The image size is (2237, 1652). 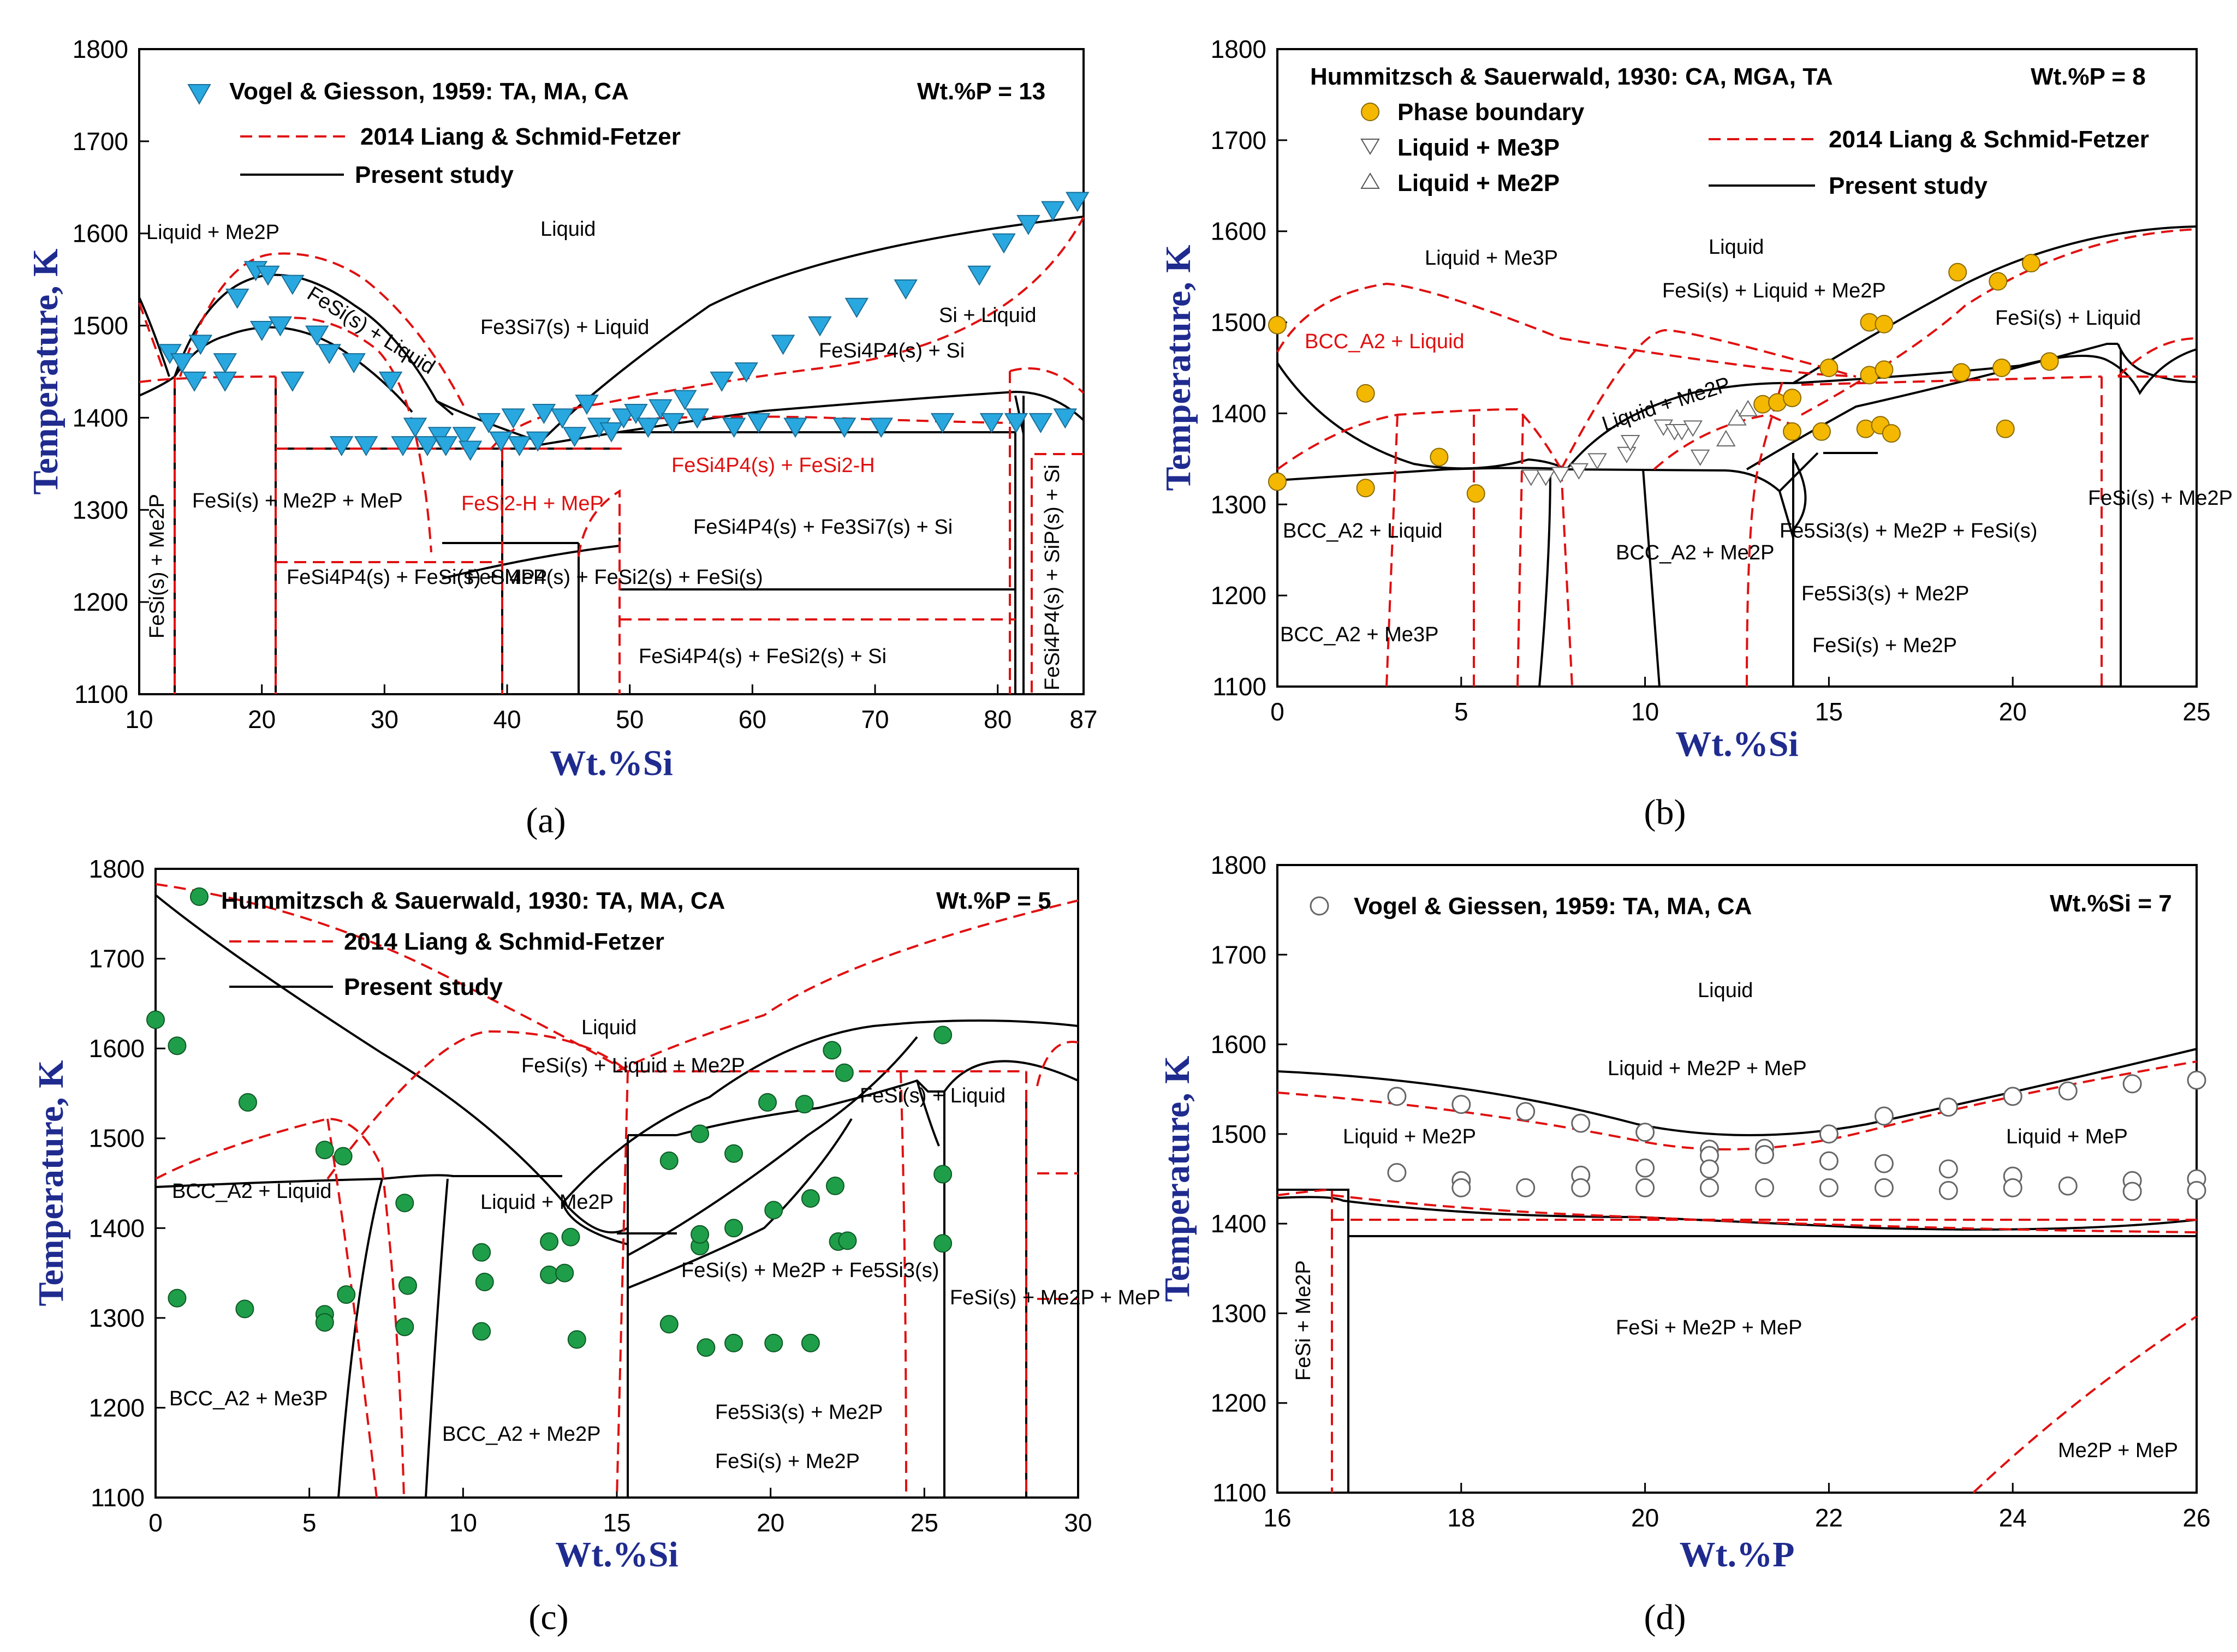 I want to click on panel-d-y-tick-label: 1700, so click(x=1238, y=954).